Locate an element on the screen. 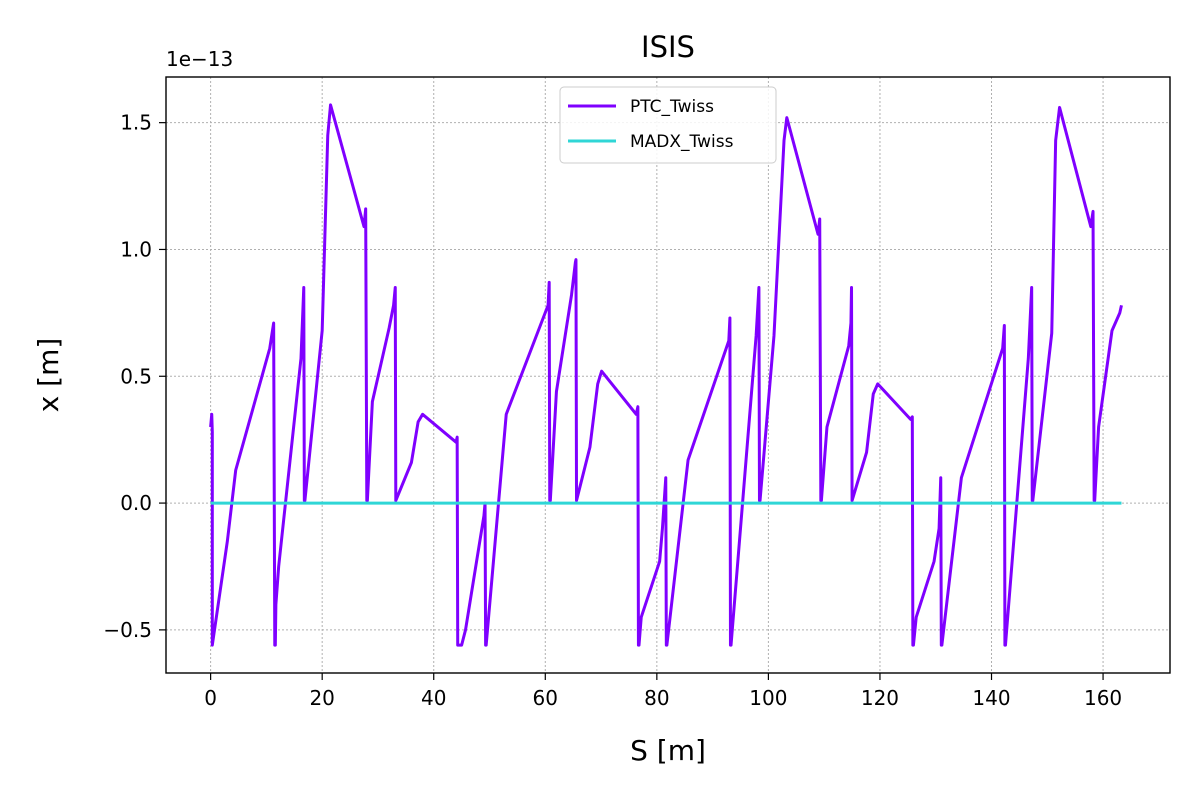  y-tick-label: 0.5 is located at coordinates (136, 376).